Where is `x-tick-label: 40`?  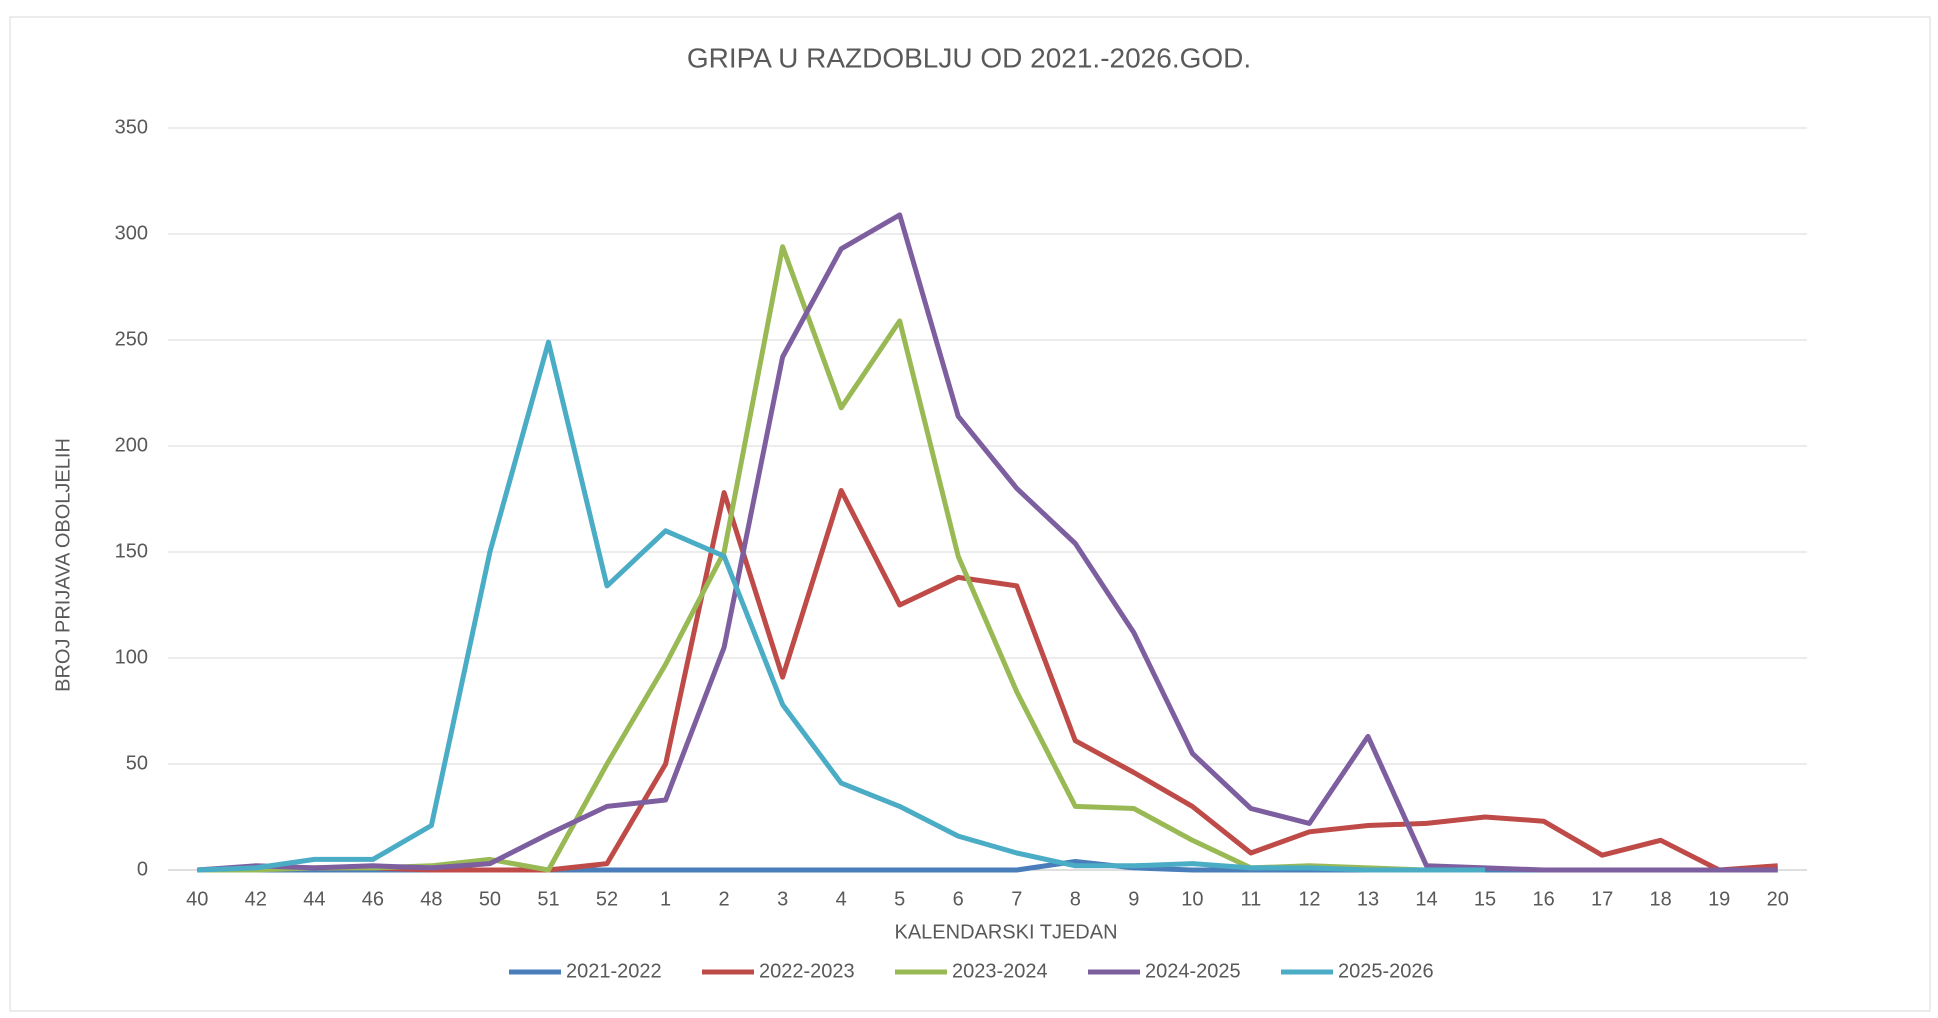 x-tick-label: 40 is located at coordinates (197, 899).